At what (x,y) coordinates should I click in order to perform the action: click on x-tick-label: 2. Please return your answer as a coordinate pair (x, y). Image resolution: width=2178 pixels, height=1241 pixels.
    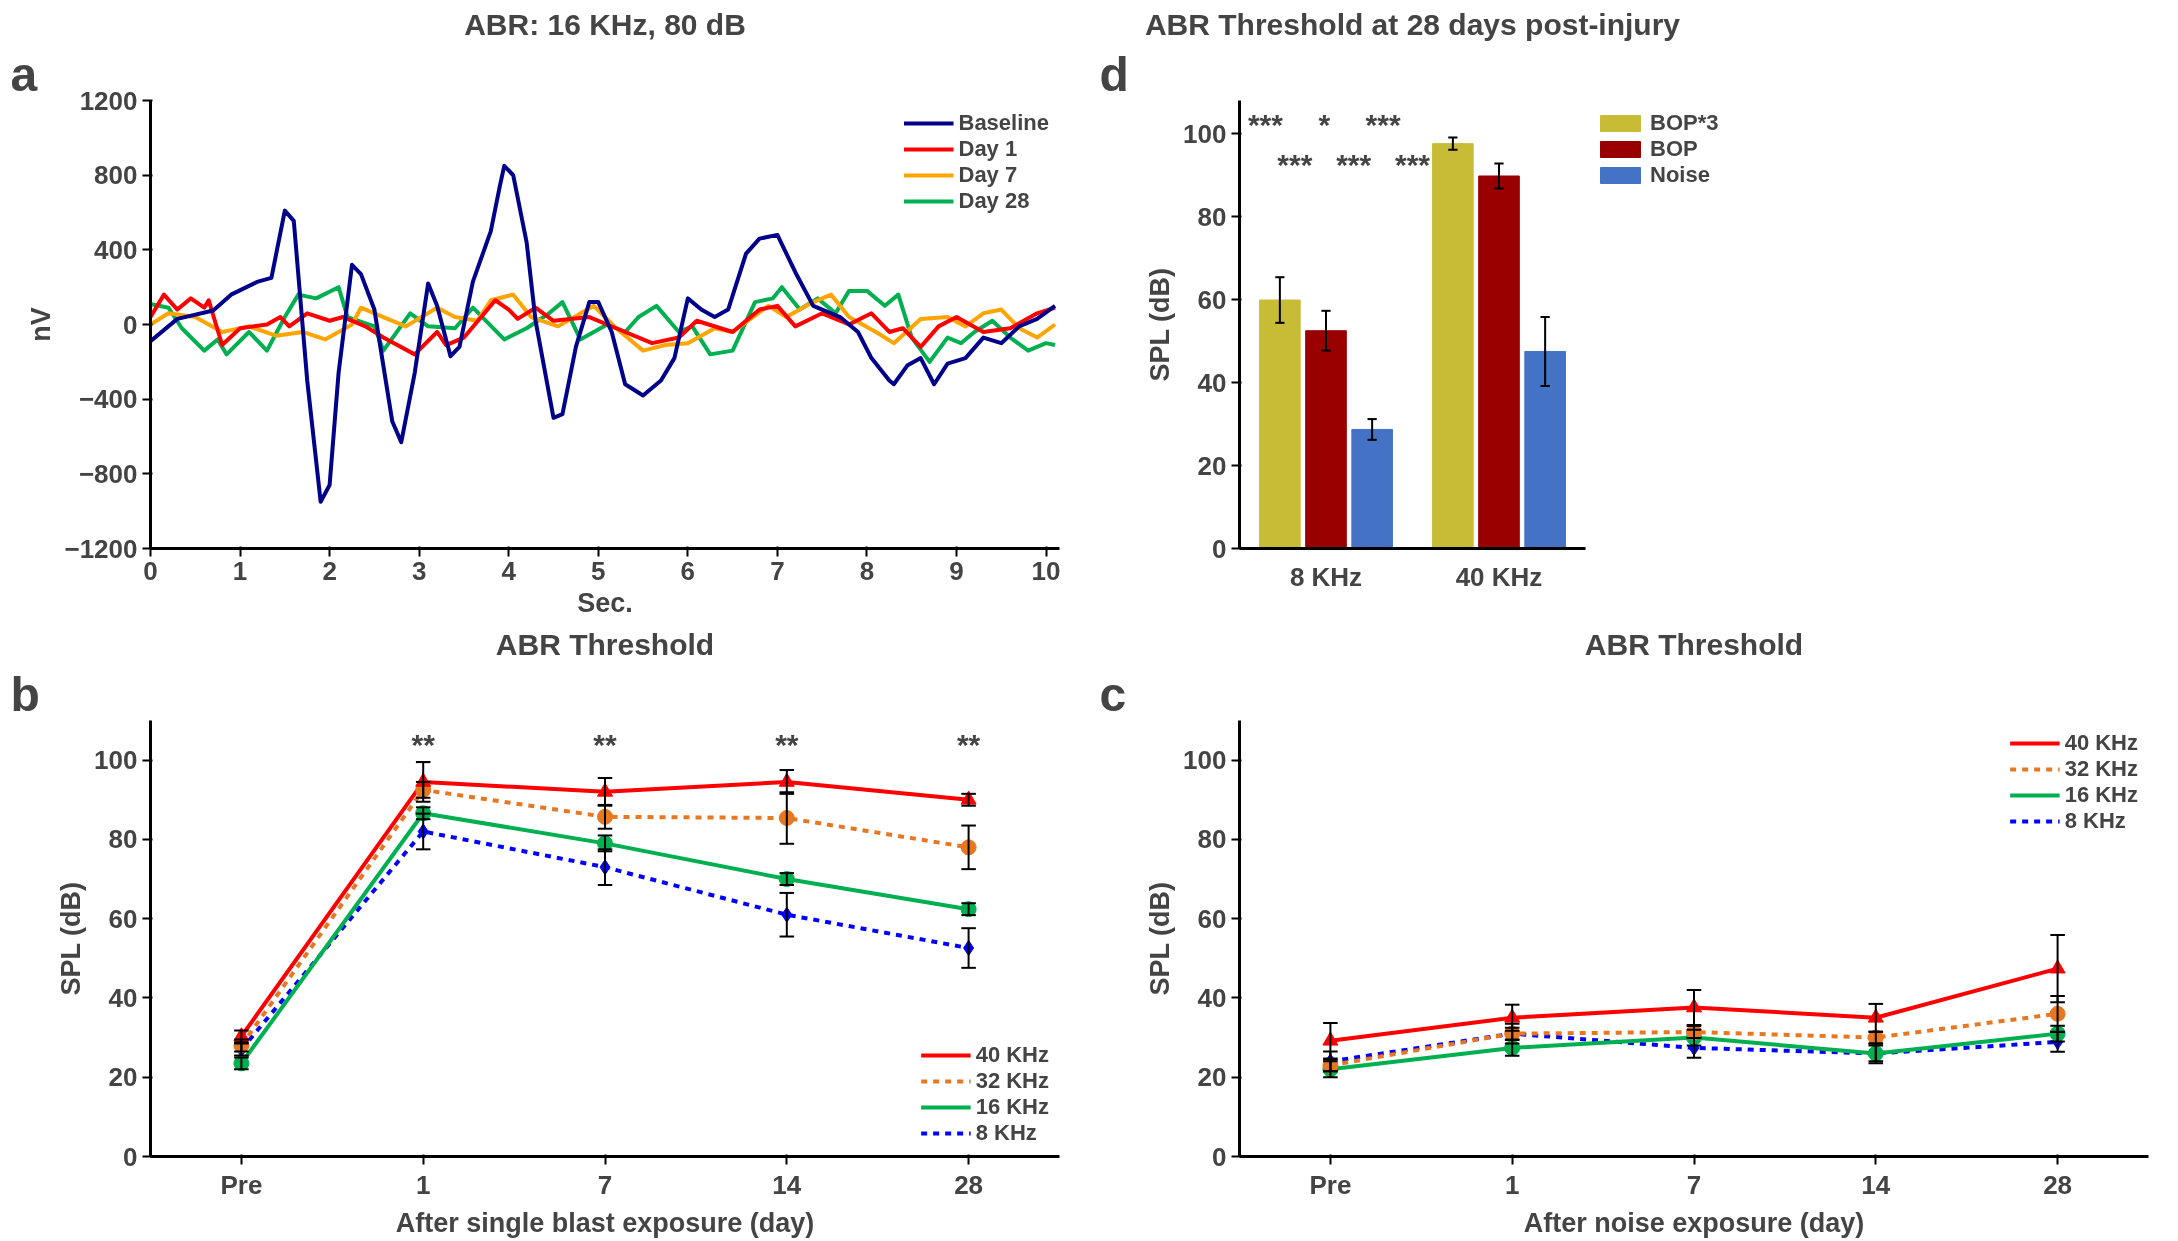
    Looking at the image, I should click on (329, 570).